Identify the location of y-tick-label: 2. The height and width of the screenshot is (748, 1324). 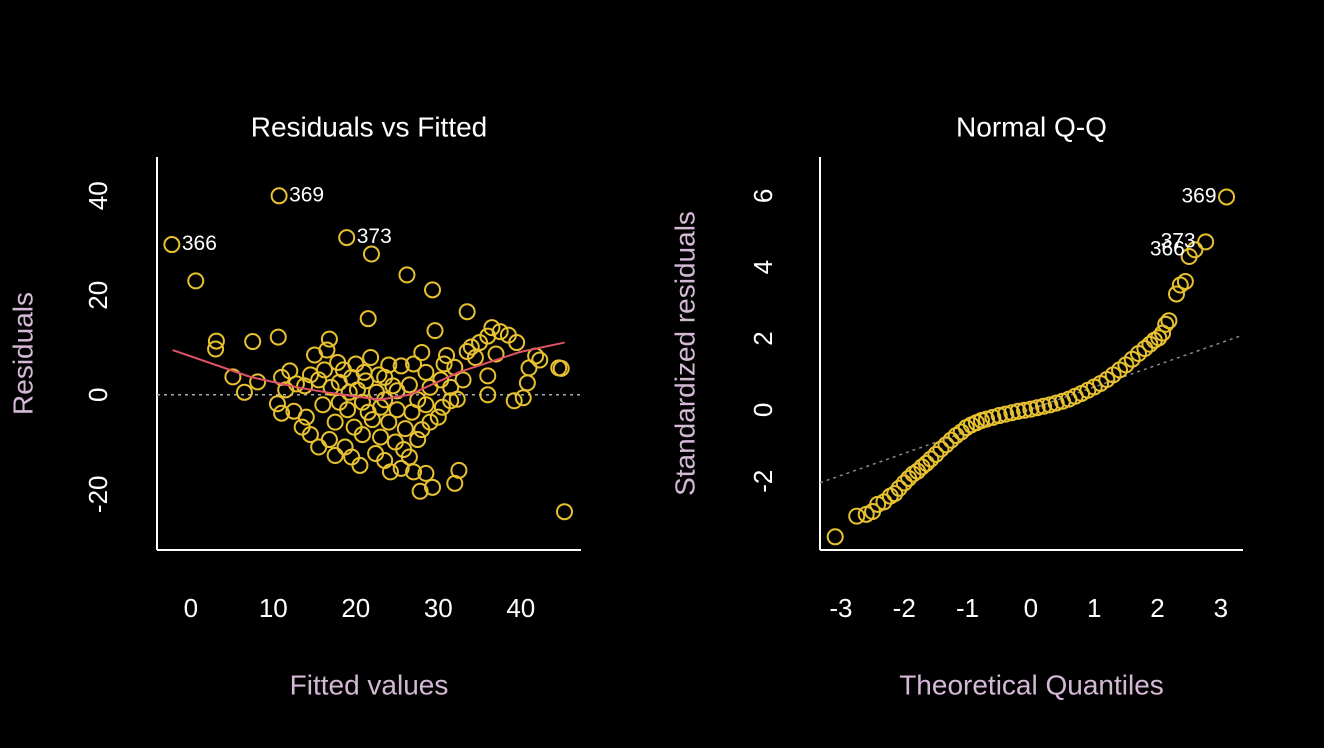
(763, 338).